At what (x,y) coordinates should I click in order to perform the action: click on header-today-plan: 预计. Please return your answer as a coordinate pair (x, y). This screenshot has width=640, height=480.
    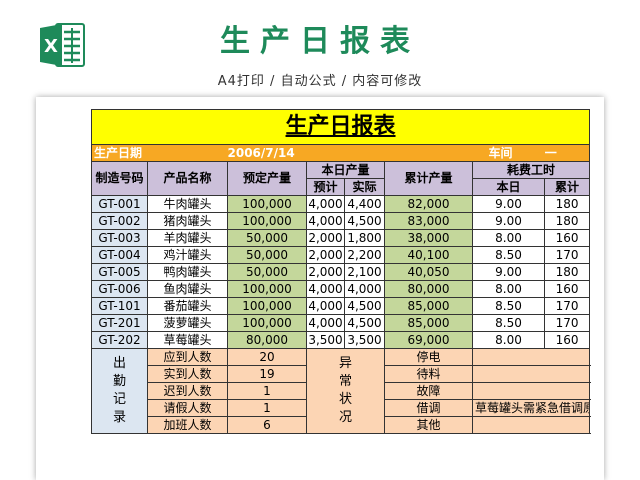
    Looking at the image, I should click on (325, 187).